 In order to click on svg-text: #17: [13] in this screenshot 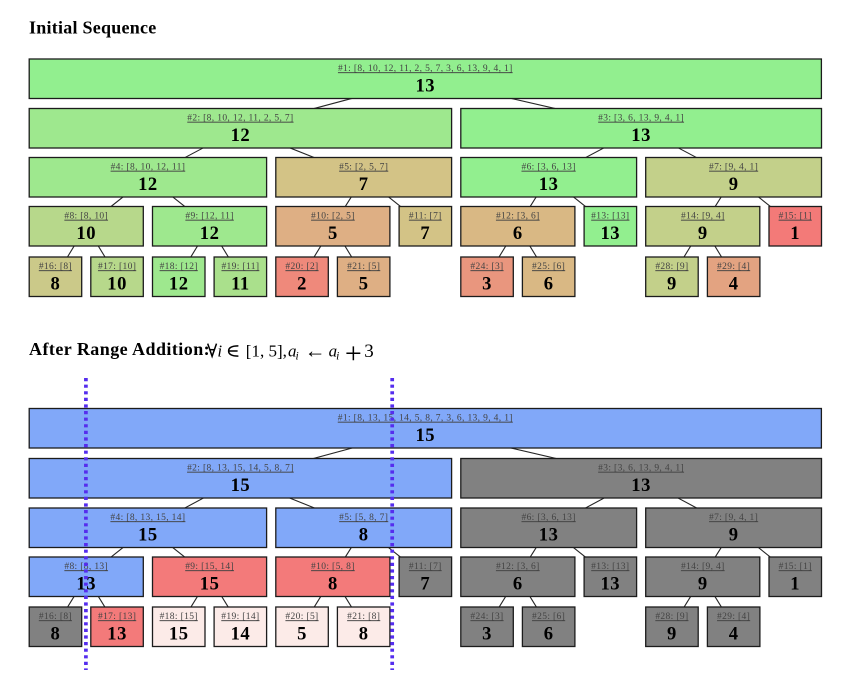, I will do `click(117, 617)`.